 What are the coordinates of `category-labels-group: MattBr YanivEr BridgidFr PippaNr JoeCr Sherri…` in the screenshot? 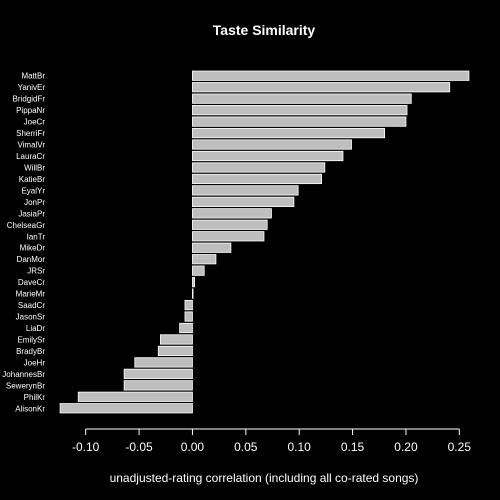 It's located at (23, 243).